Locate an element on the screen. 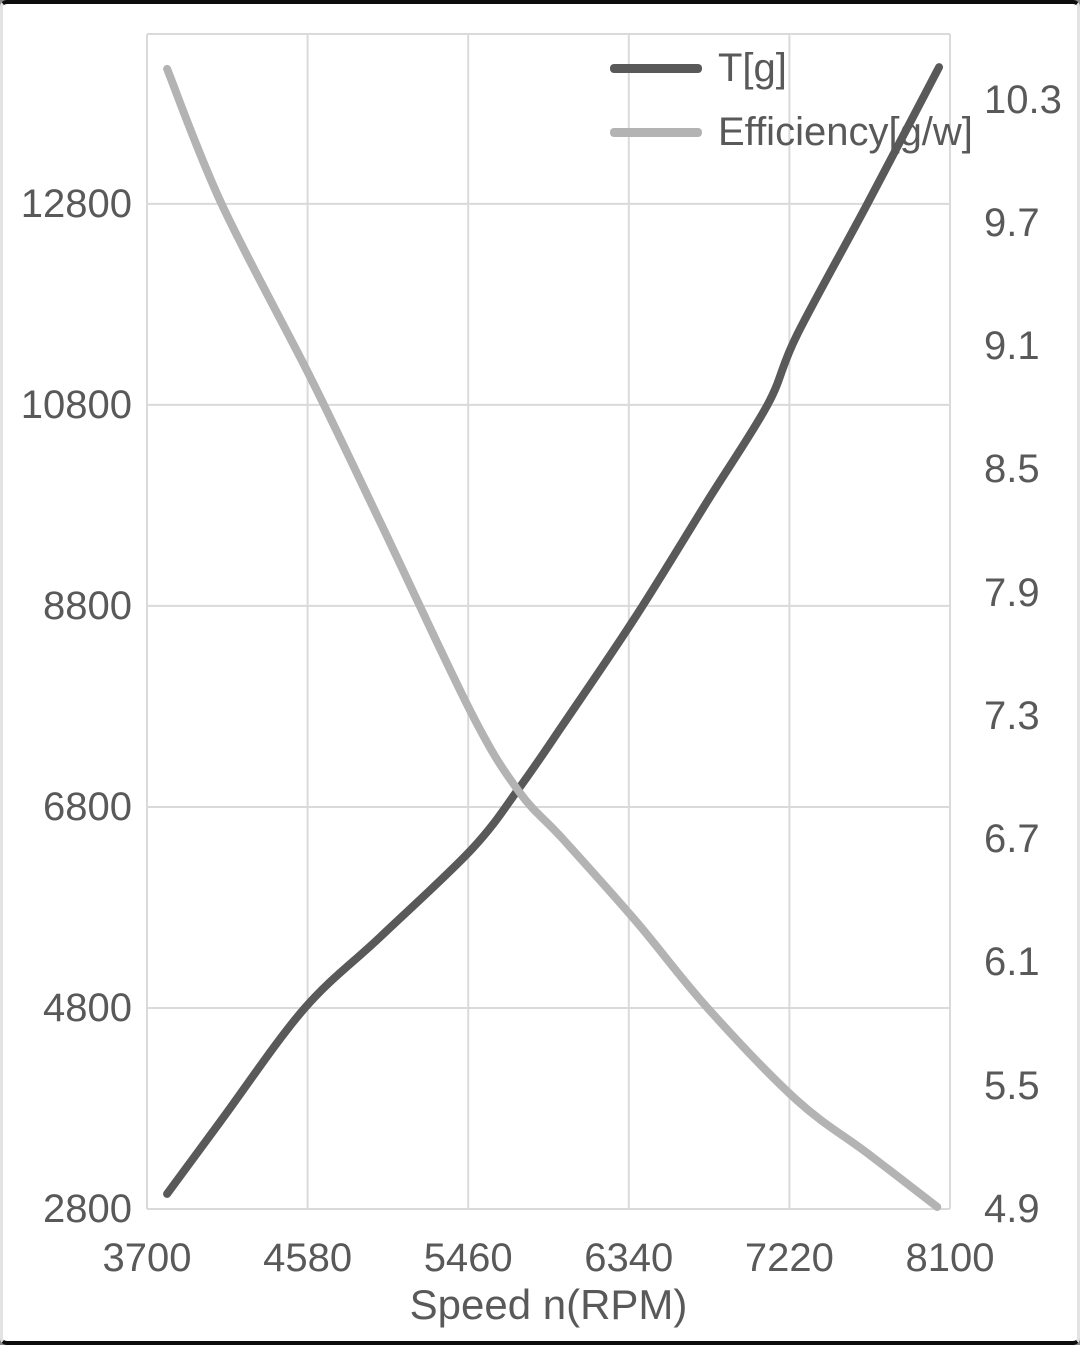 Image resolution: width=1080 pixels, height=1345 pixels. legend-item: Efficiency[g/w] is located at coordinates (791, 132).